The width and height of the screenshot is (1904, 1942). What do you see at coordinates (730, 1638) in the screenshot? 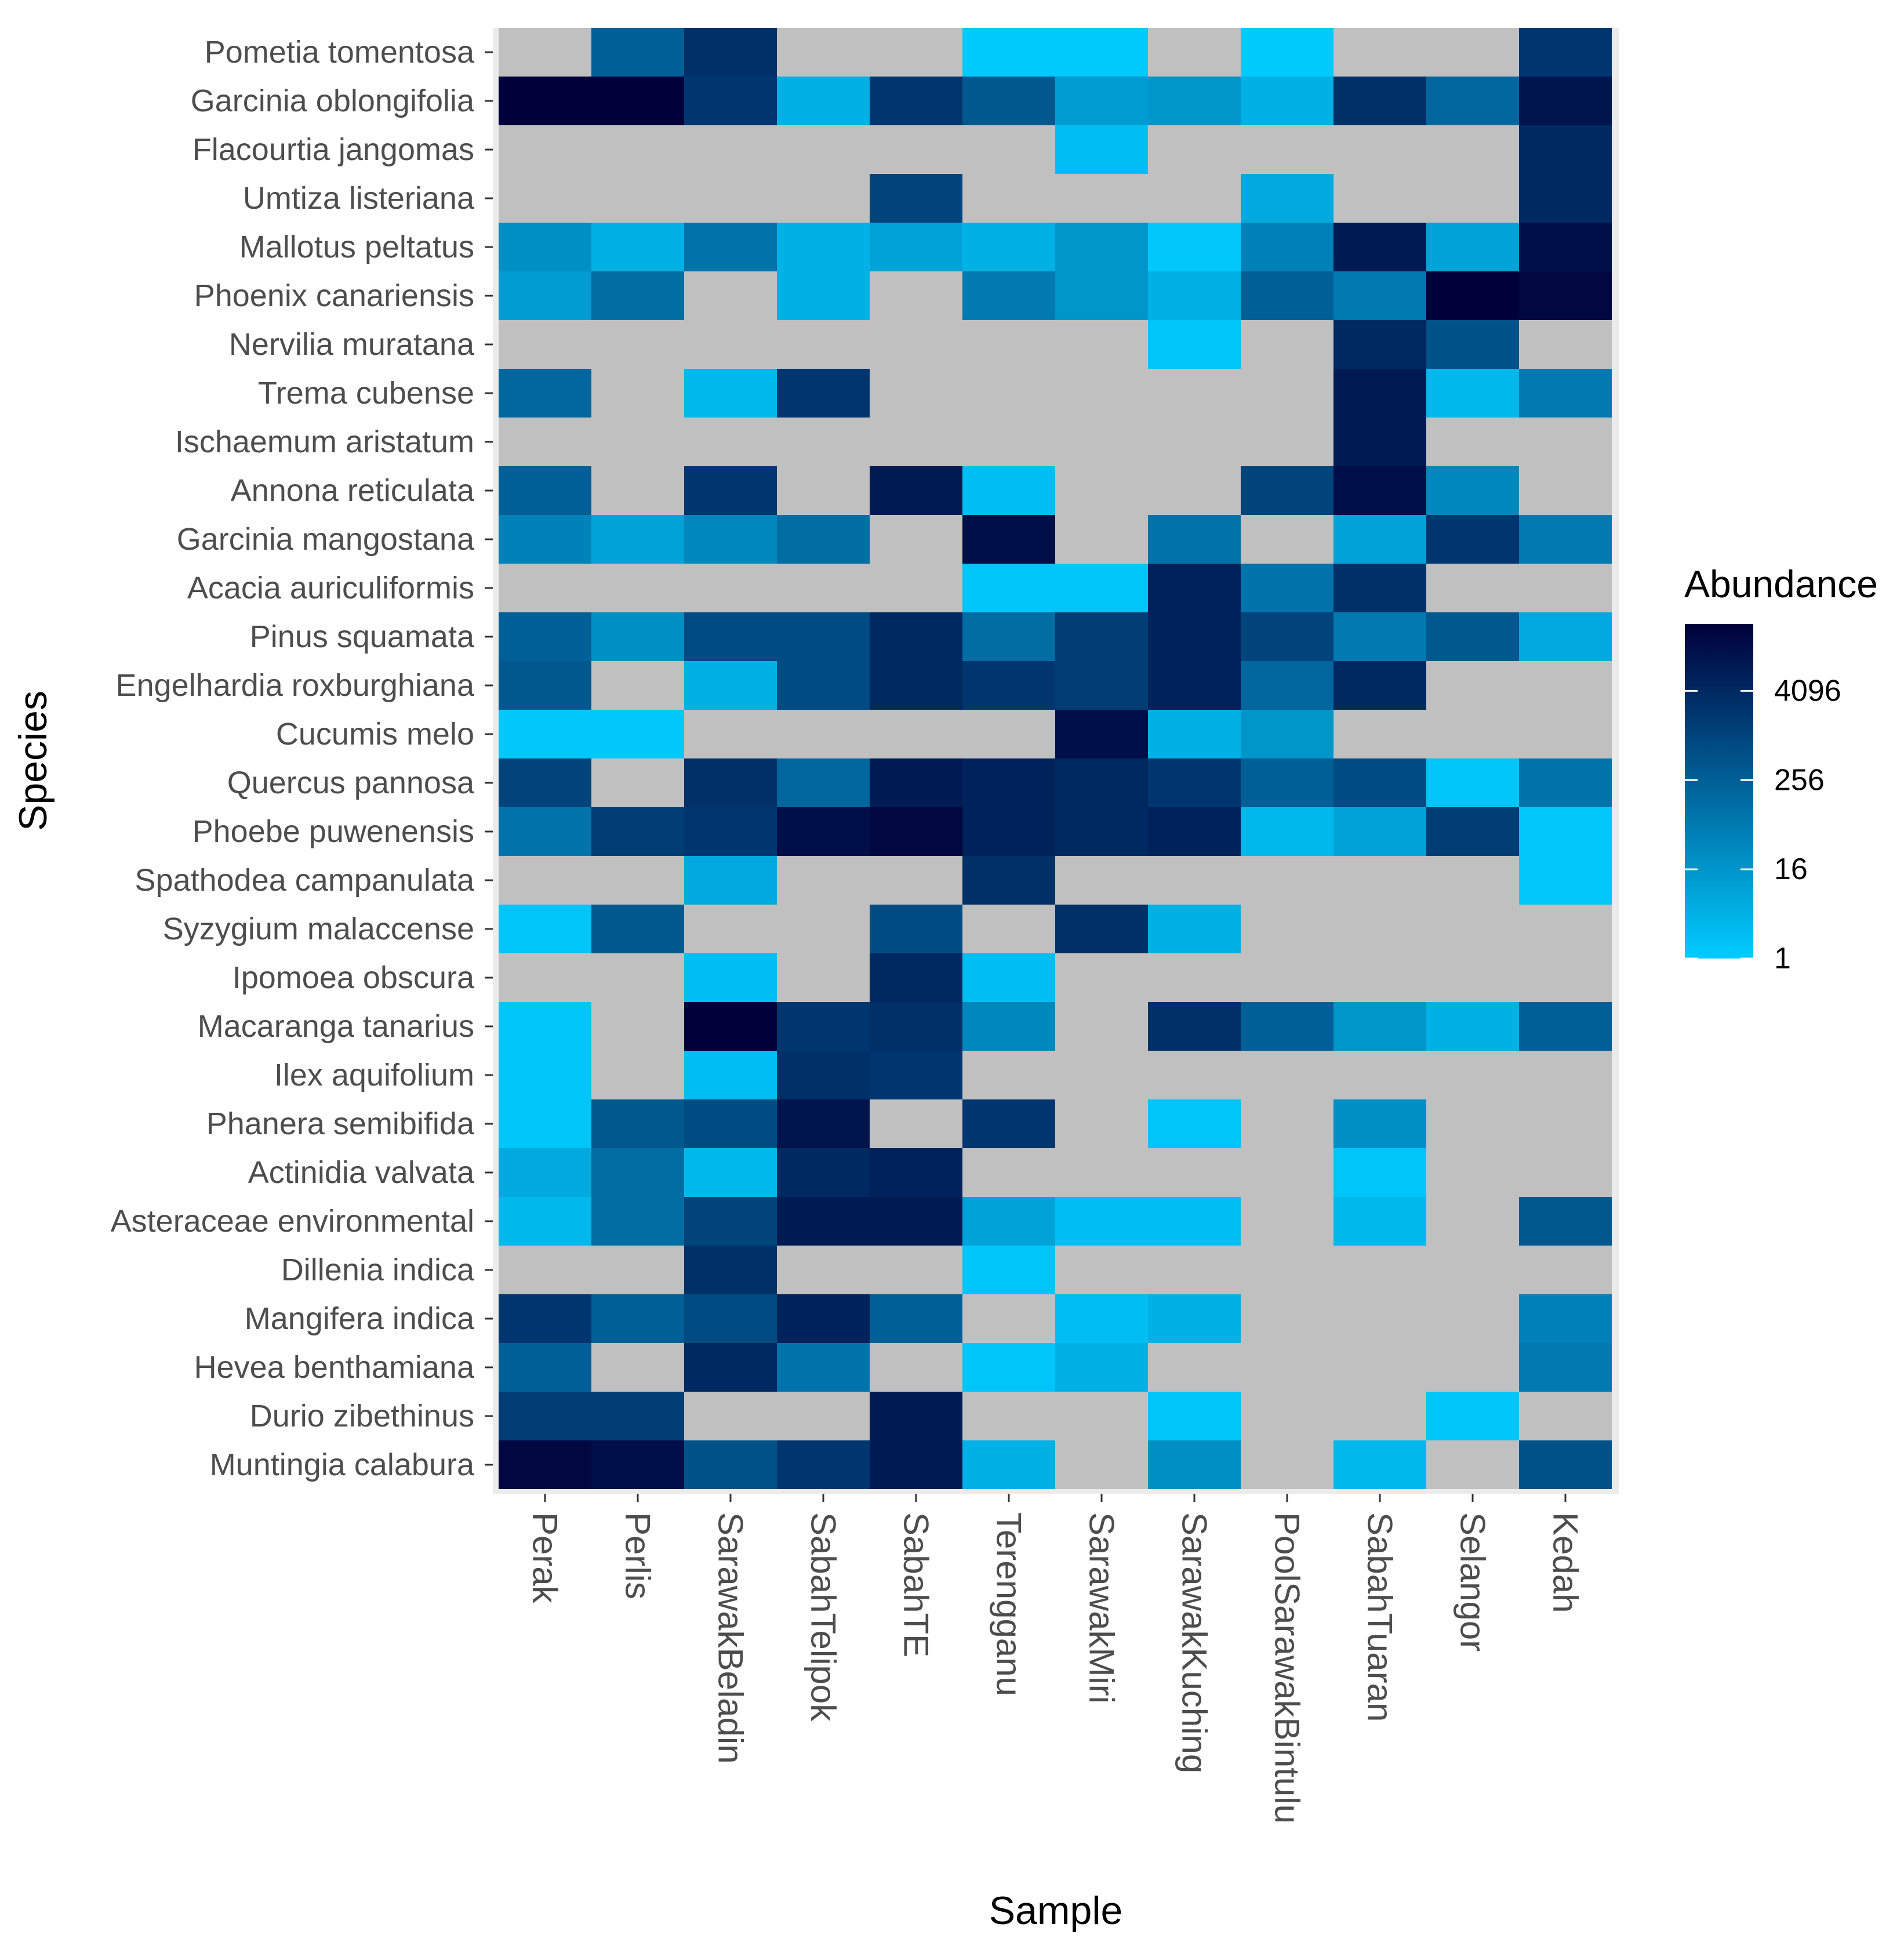
I see `x-tick-label: SarawakBeladin` at bounding box center [730, 1638].